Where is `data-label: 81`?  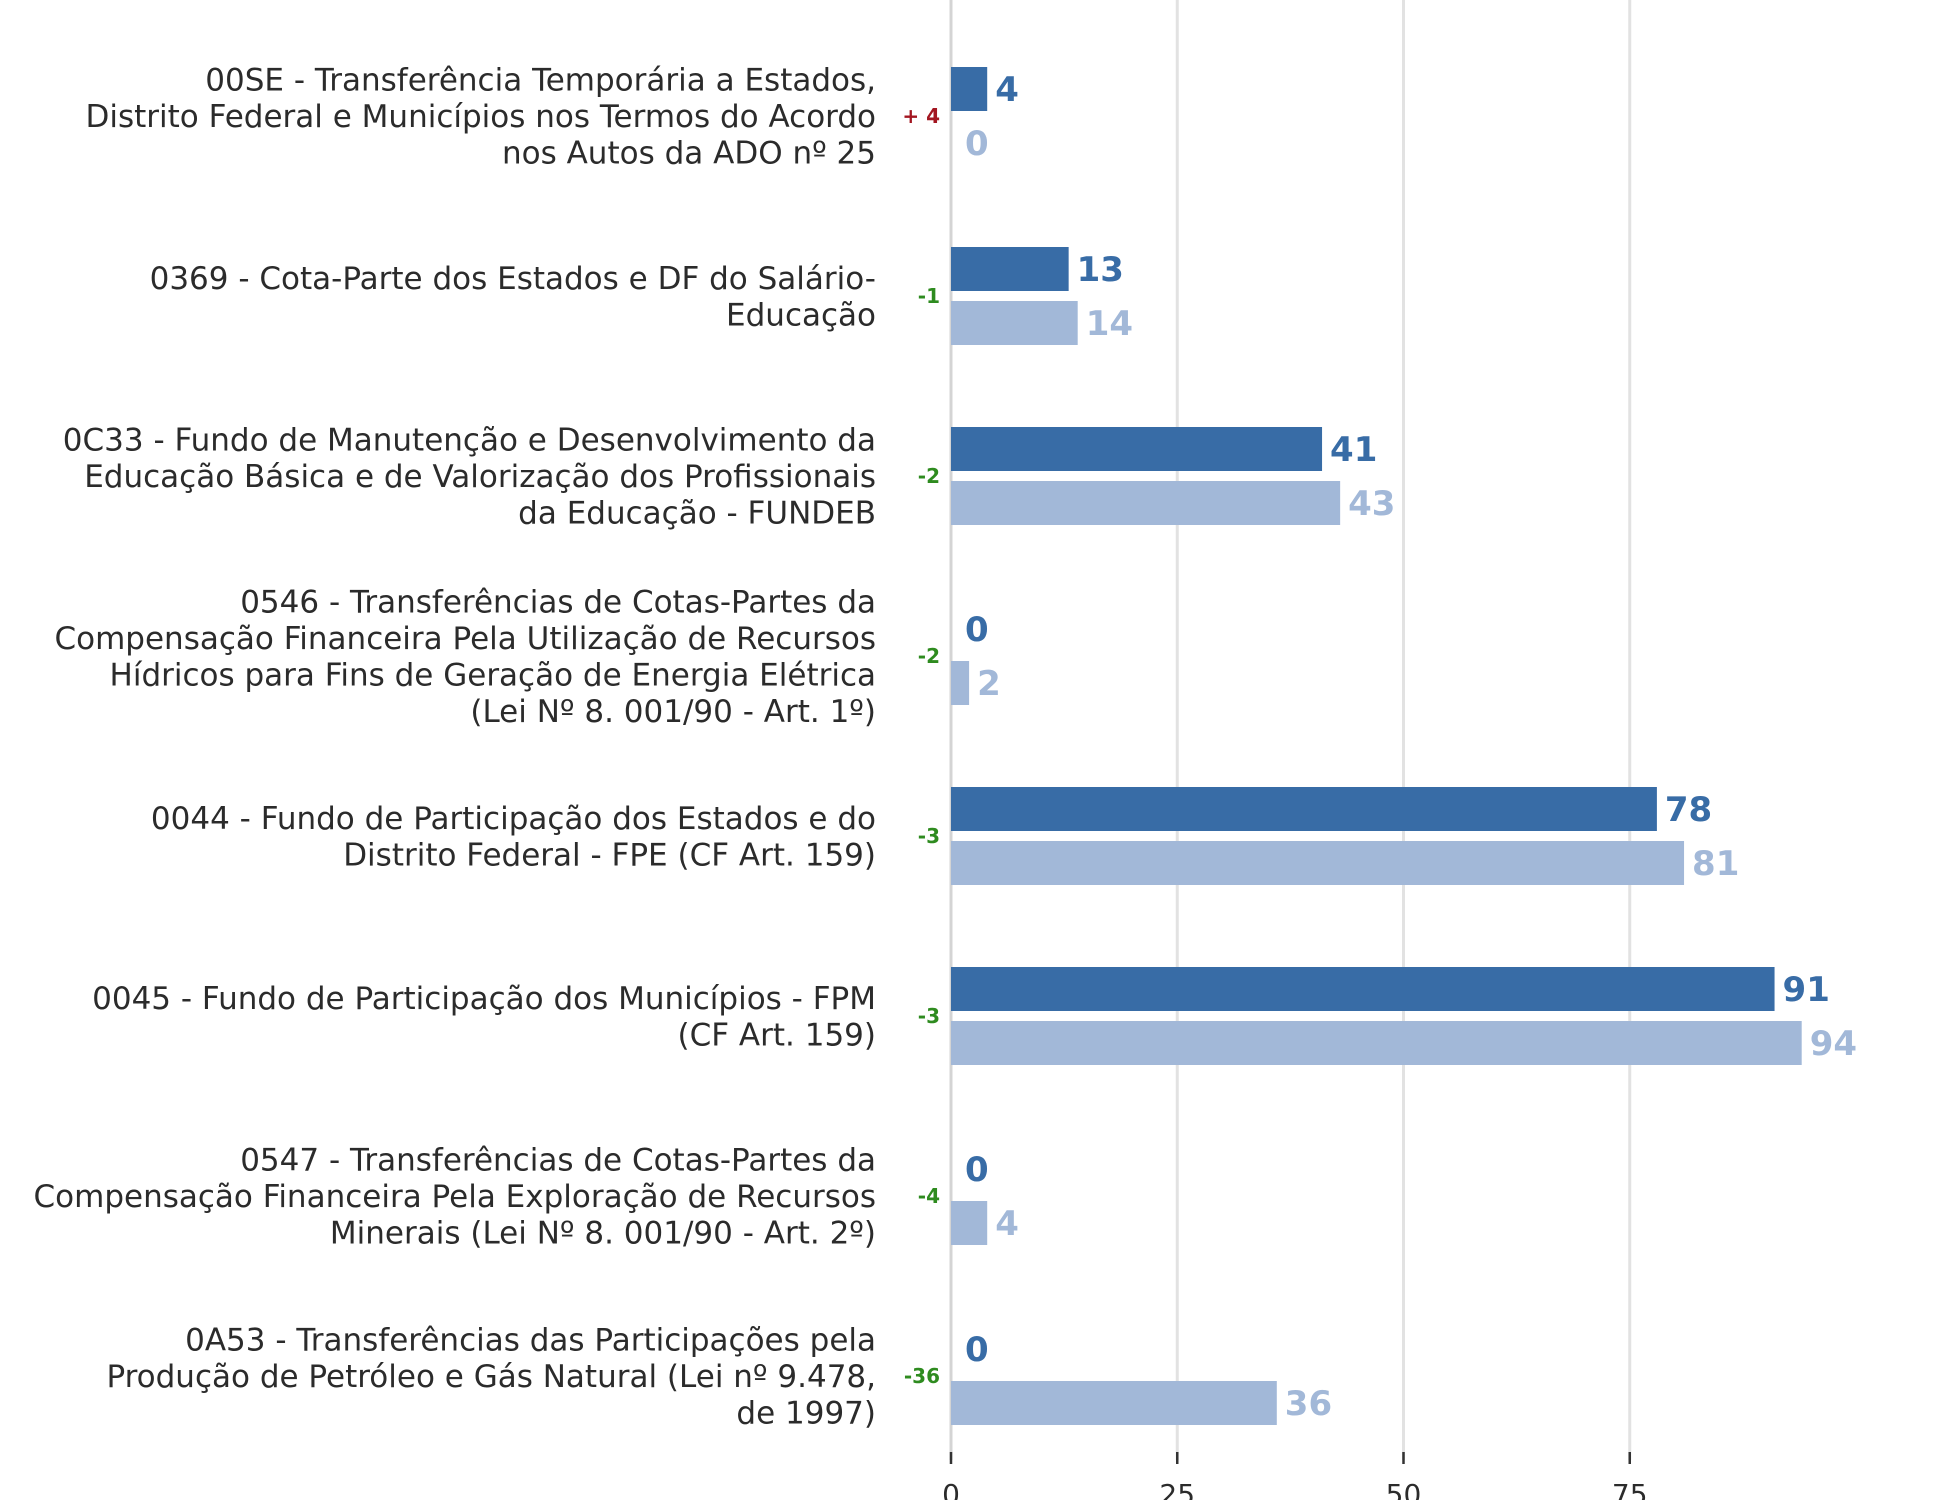
data-label: 81 is located at coordinates (1715, 864).